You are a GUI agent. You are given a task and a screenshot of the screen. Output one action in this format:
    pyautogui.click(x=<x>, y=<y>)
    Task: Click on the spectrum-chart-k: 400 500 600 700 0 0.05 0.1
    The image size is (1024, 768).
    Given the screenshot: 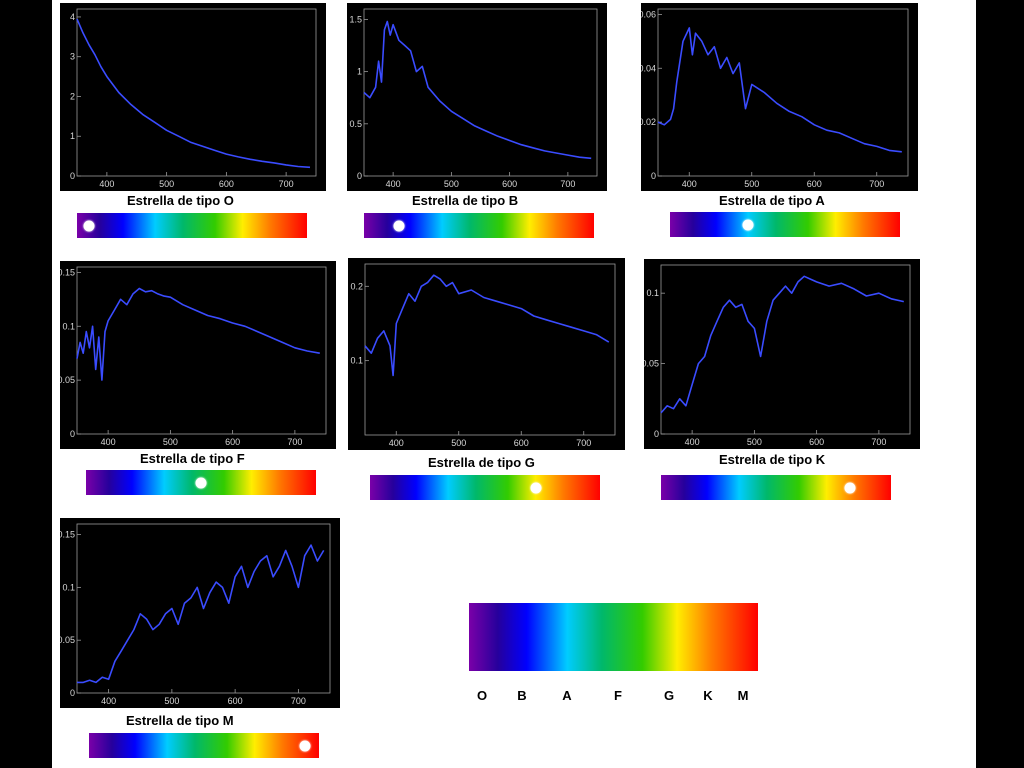 What is the action you would take?
    pyautogui.click(x=782, y=354)
    